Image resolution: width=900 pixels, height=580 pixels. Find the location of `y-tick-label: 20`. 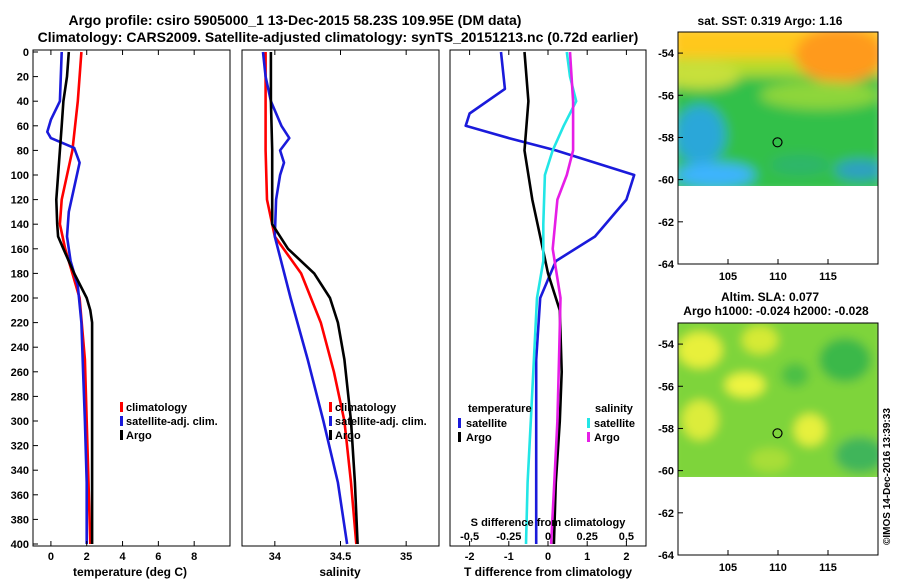

y-tick-label: 20 is located at coordinates (23, 78).